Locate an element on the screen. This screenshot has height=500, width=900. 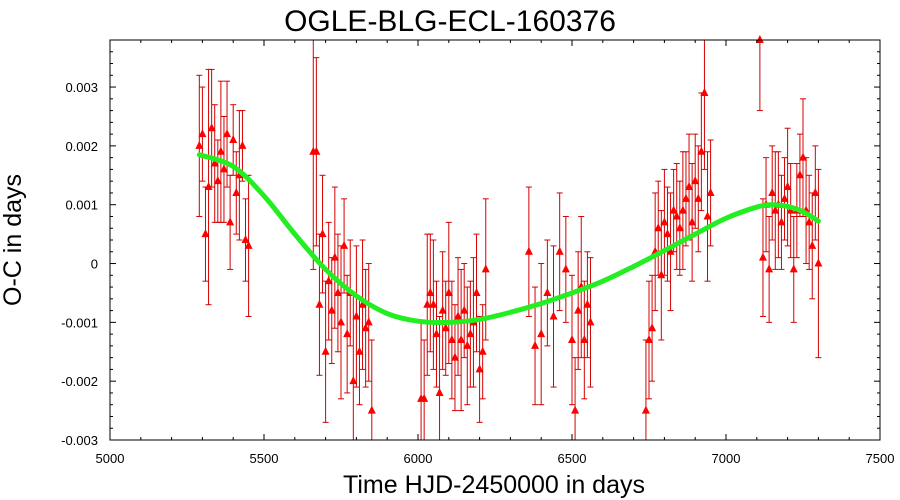
x-tick-label: 6500 is located at coordinates (572, 458).